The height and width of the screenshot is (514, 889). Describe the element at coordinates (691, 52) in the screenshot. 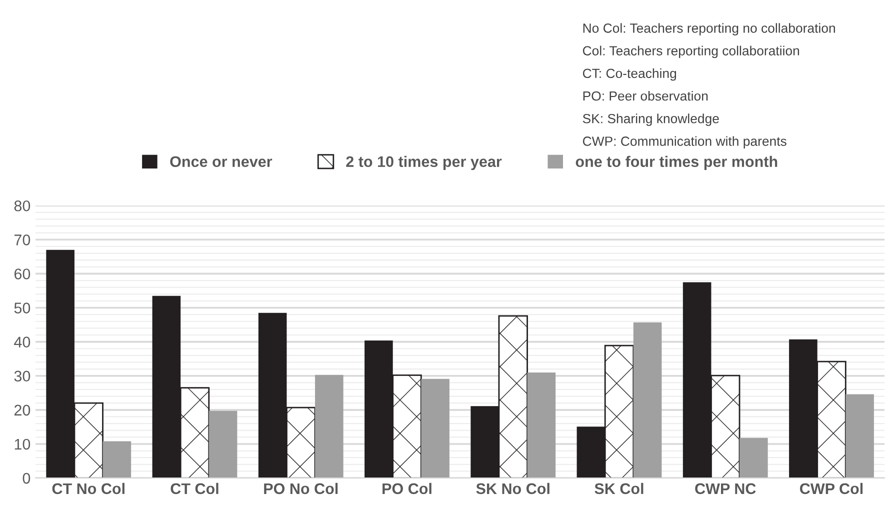

I see `text: Col: Teachers reporting collaboratiion` at that location.